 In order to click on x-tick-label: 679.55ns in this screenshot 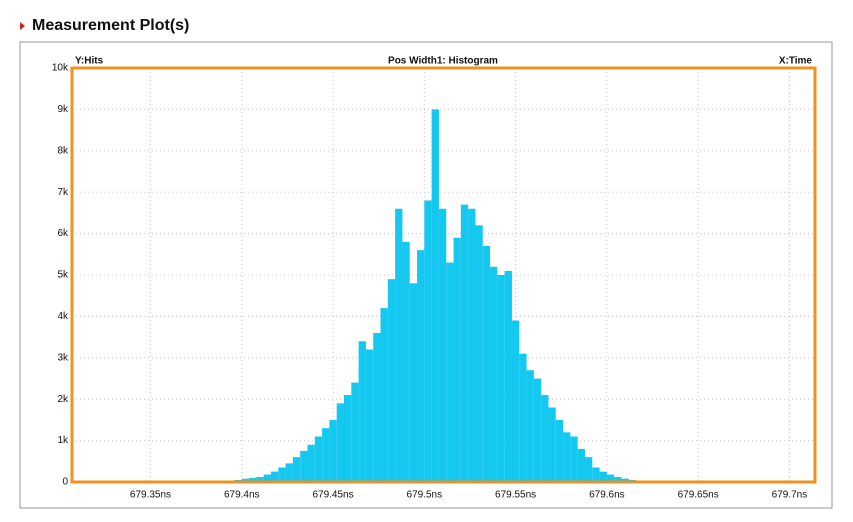, I will do `click(515, 495)`.